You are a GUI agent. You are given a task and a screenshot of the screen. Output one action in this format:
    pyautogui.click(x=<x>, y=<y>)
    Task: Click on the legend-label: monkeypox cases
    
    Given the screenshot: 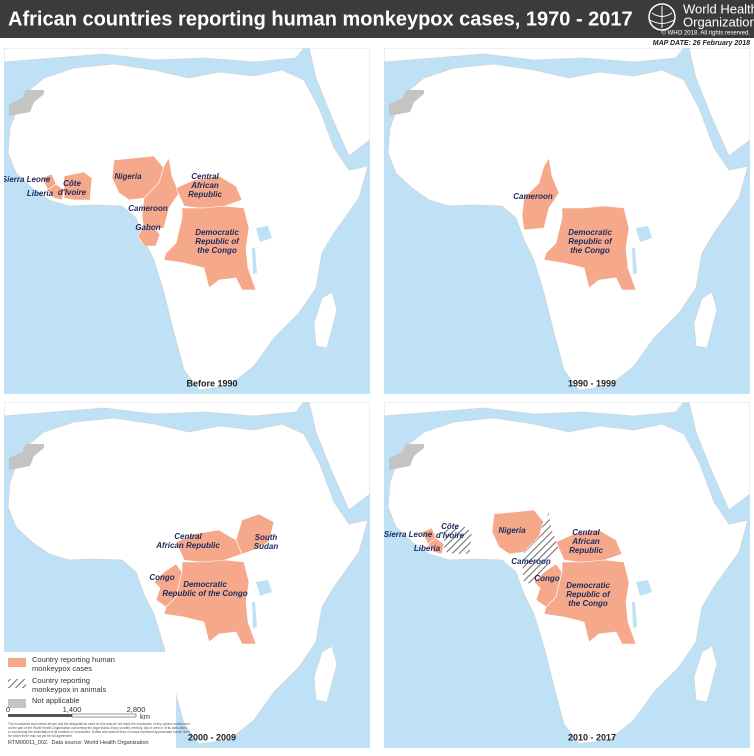 What is the action you would take?
    pyautogui.click(x=62, y=668)
    